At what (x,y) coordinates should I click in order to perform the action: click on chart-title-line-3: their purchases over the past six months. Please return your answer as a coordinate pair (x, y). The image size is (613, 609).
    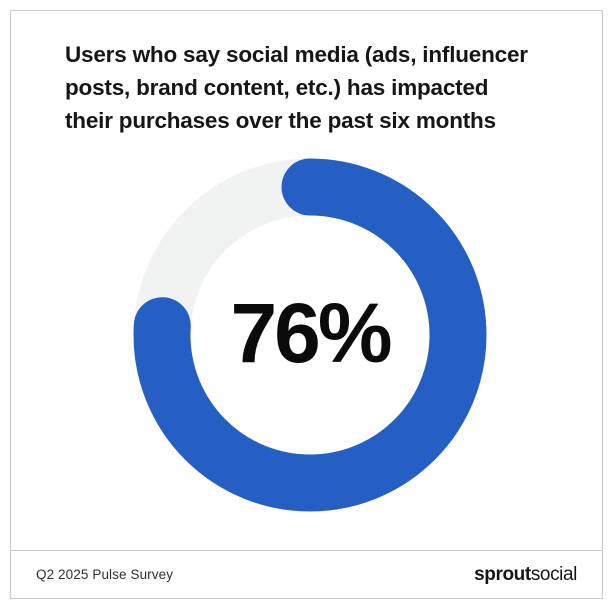
    Looking at the image, I should click on (280, 120).